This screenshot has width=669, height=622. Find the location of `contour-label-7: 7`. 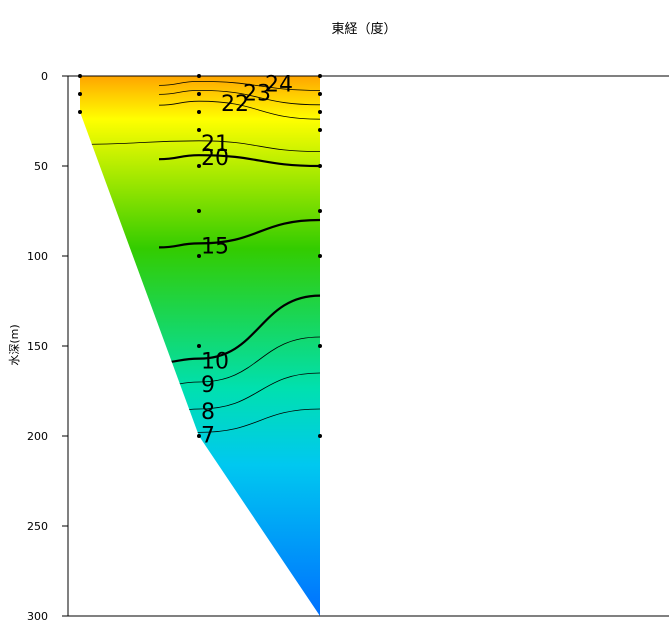

contour-label-7: 7 is located at coordinates (208, 435).